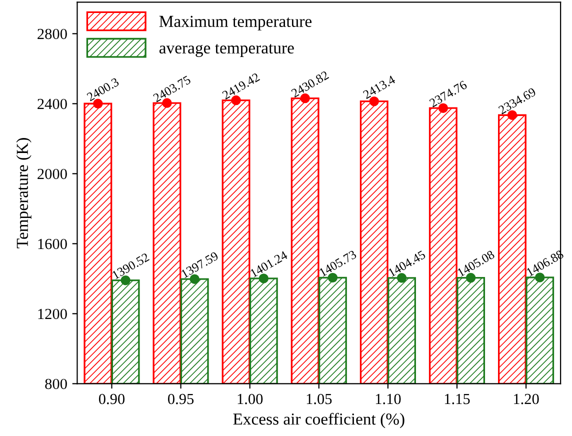  I want to click on y-tick-label: 1200, so click(52, 314).